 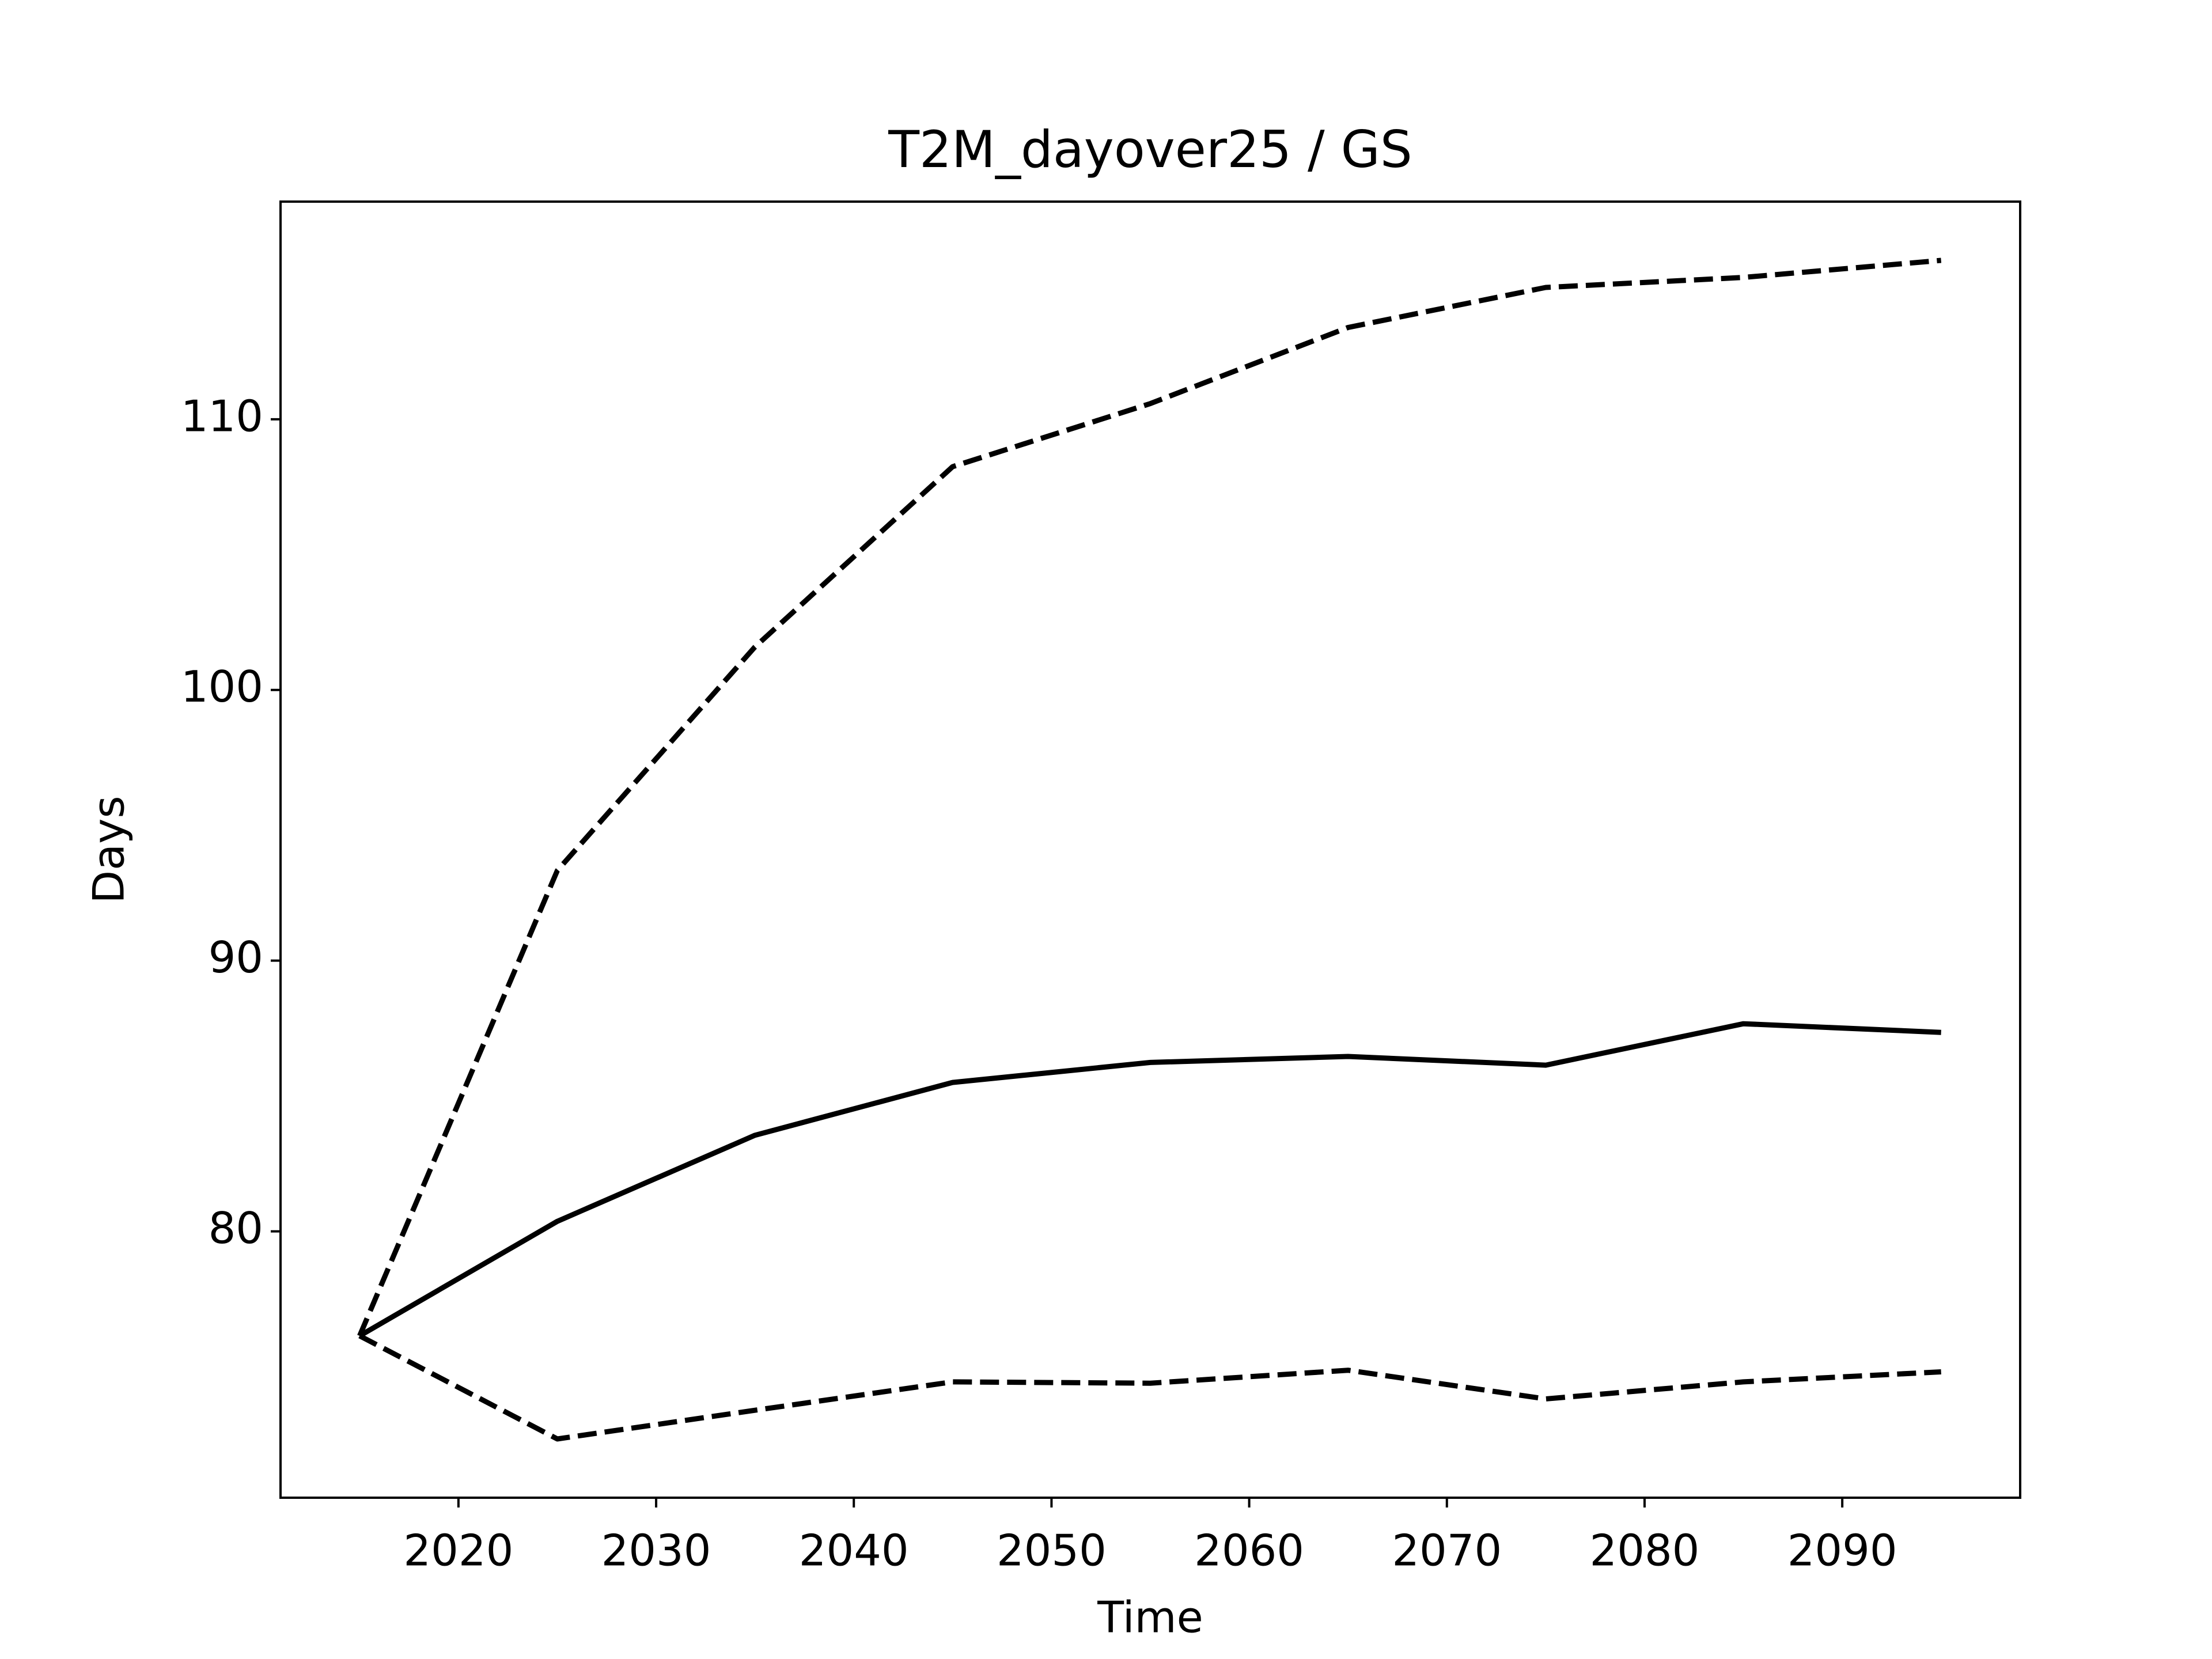 I want to click on x-tick-label: 2070, so click(x=1447, y=1550).